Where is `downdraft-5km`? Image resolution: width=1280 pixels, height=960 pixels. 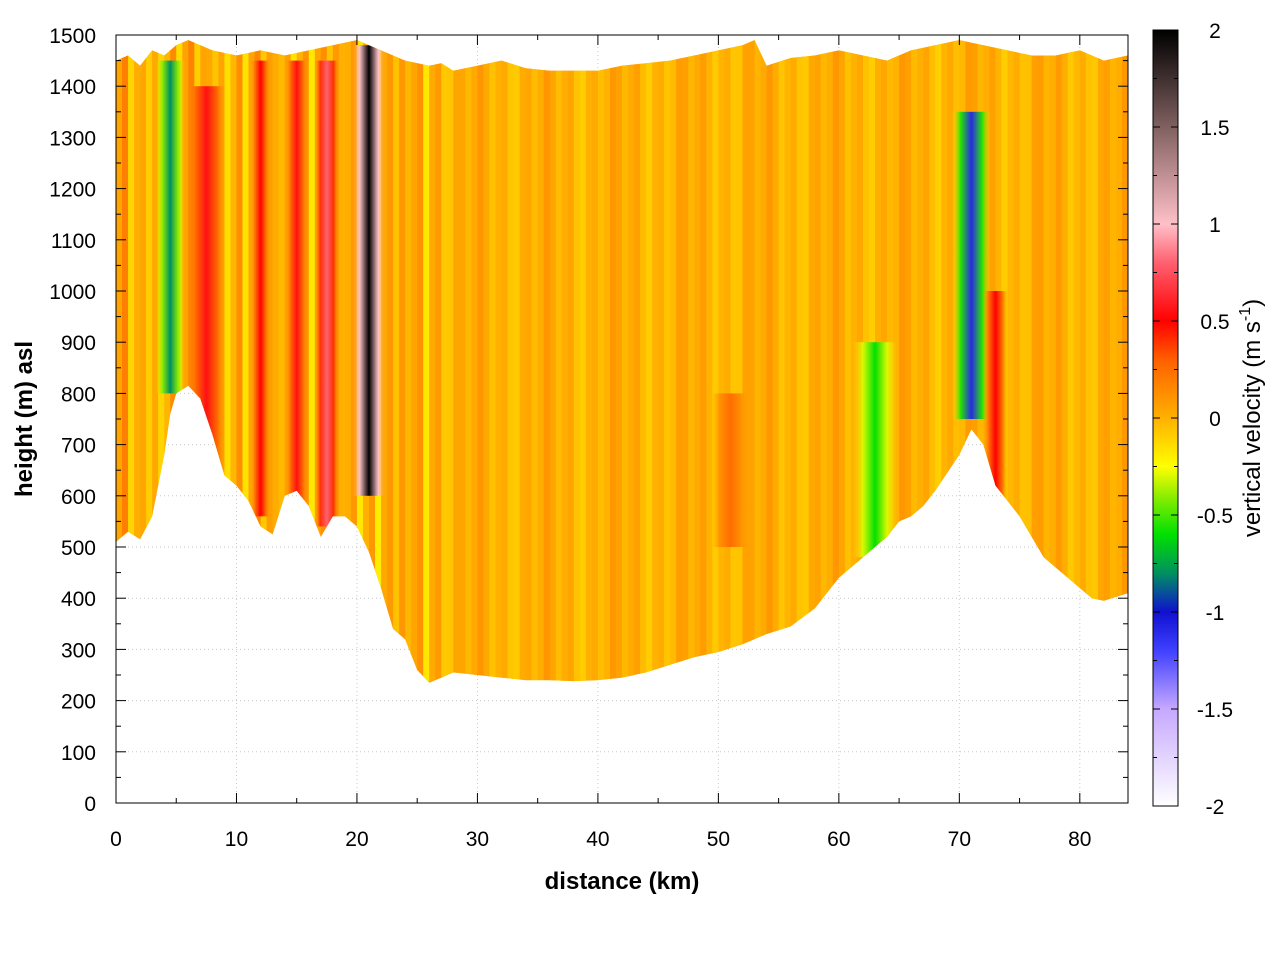 downdraft-5km is located at coordinates (170, 227).